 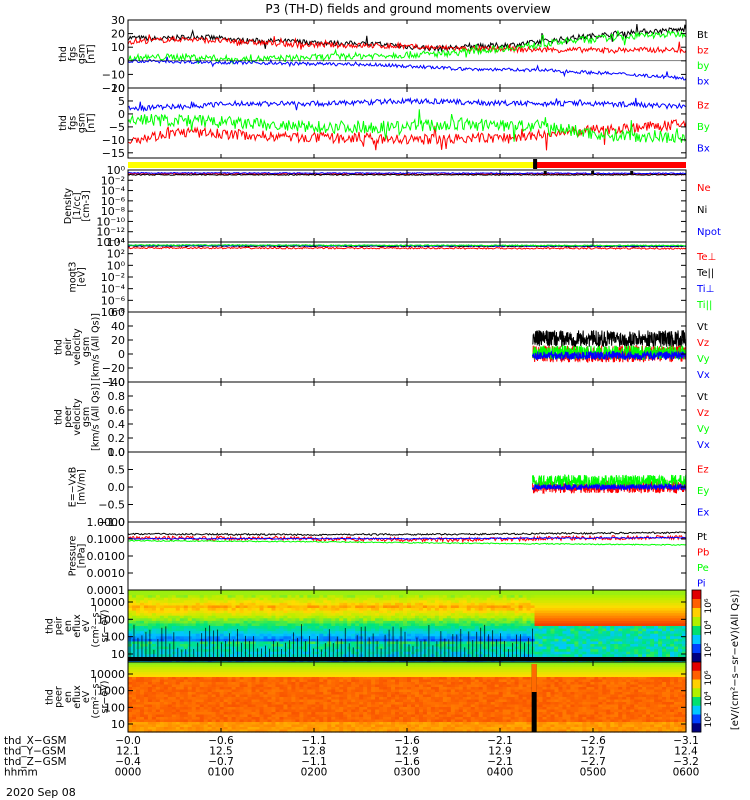 What do you see at coordinates (72, 123) in the screenshot?
I see `y-axis-label-line: fgs` at bounding box center [72, 123].